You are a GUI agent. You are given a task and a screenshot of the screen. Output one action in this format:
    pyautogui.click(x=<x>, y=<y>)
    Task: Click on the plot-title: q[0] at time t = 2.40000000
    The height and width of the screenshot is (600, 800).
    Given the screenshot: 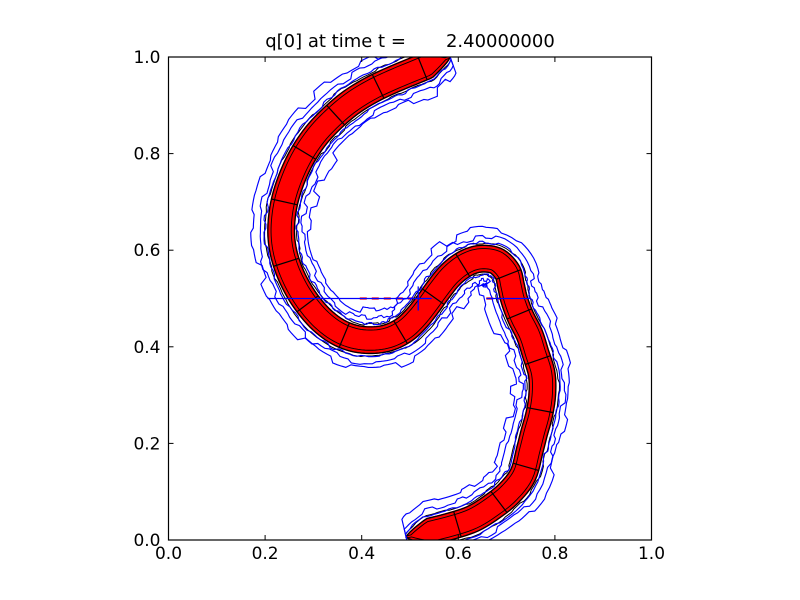 What is the action you would take?
    pyautogui.click(x=410, y=41)
    